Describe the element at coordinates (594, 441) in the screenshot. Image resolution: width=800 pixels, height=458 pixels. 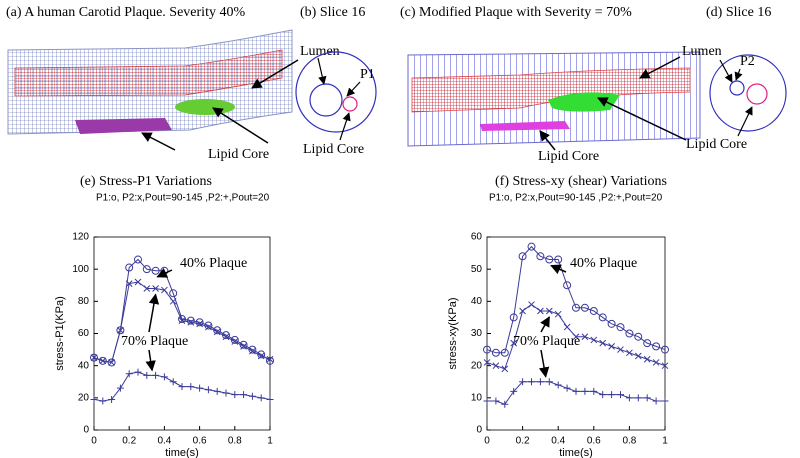
I see `x-tick-label: 0.6` at that location.